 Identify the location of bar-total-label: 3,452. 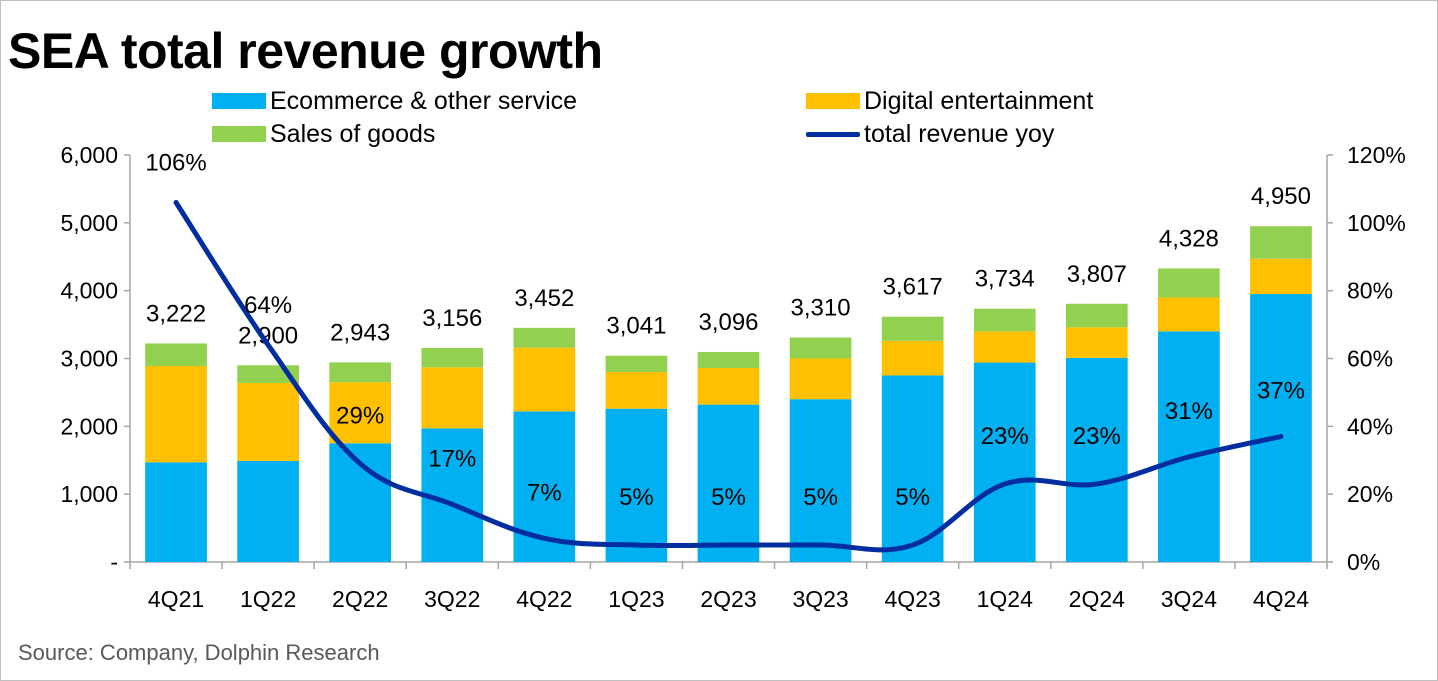
(544, 298).